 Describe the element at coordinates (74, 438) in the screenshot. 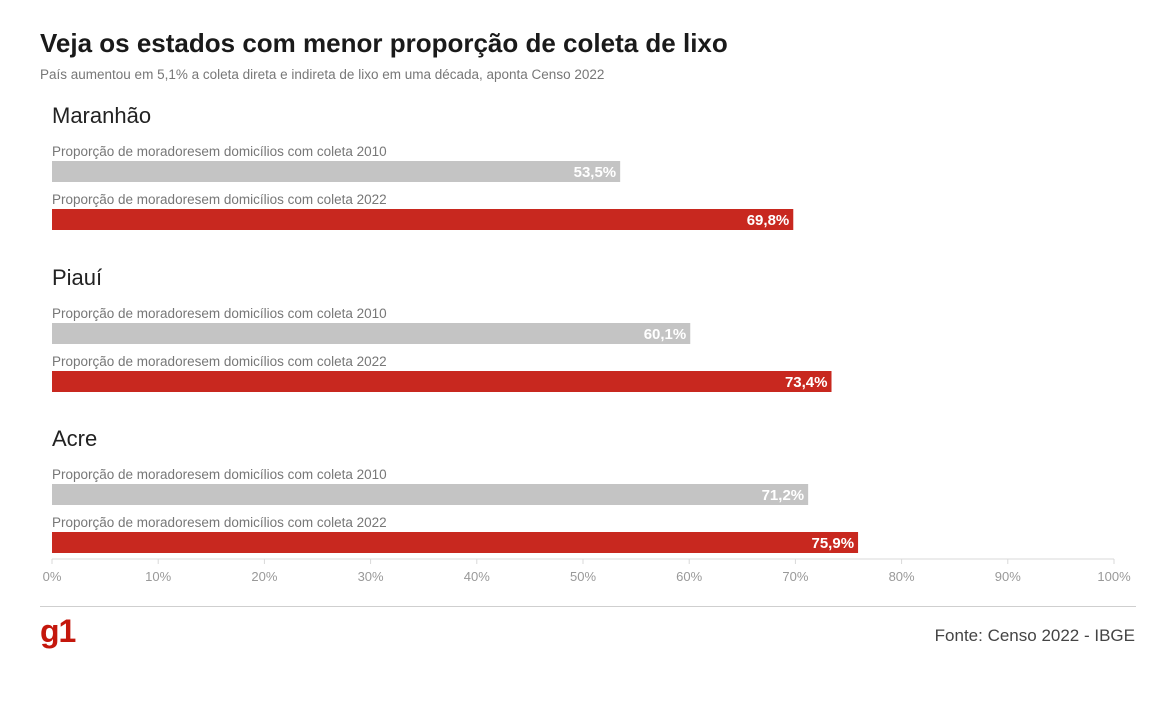

I see `state-label: Acre` at that location.